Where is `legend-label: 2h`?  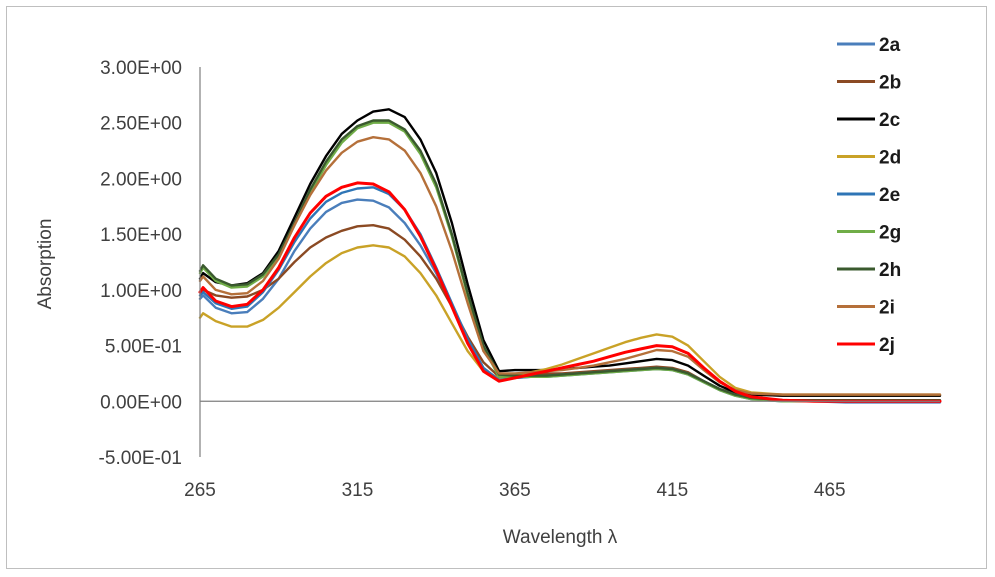
legend-label: 2h is located at coordinates (890, 270).